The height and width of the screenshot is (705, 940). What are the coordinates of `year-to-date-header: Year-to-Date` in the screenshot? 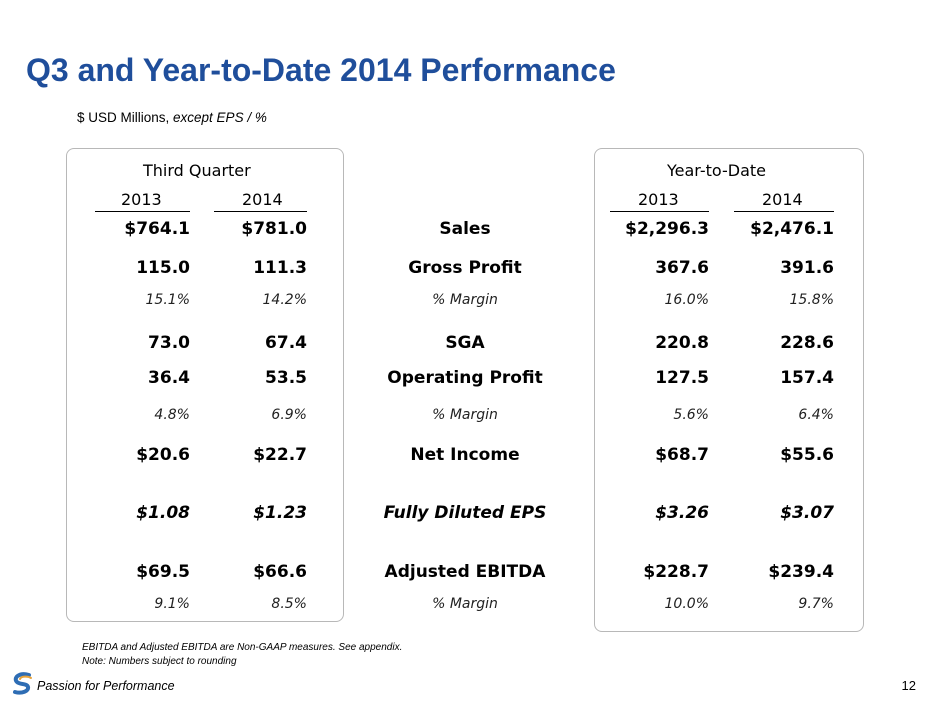 It's located at (716, 170).